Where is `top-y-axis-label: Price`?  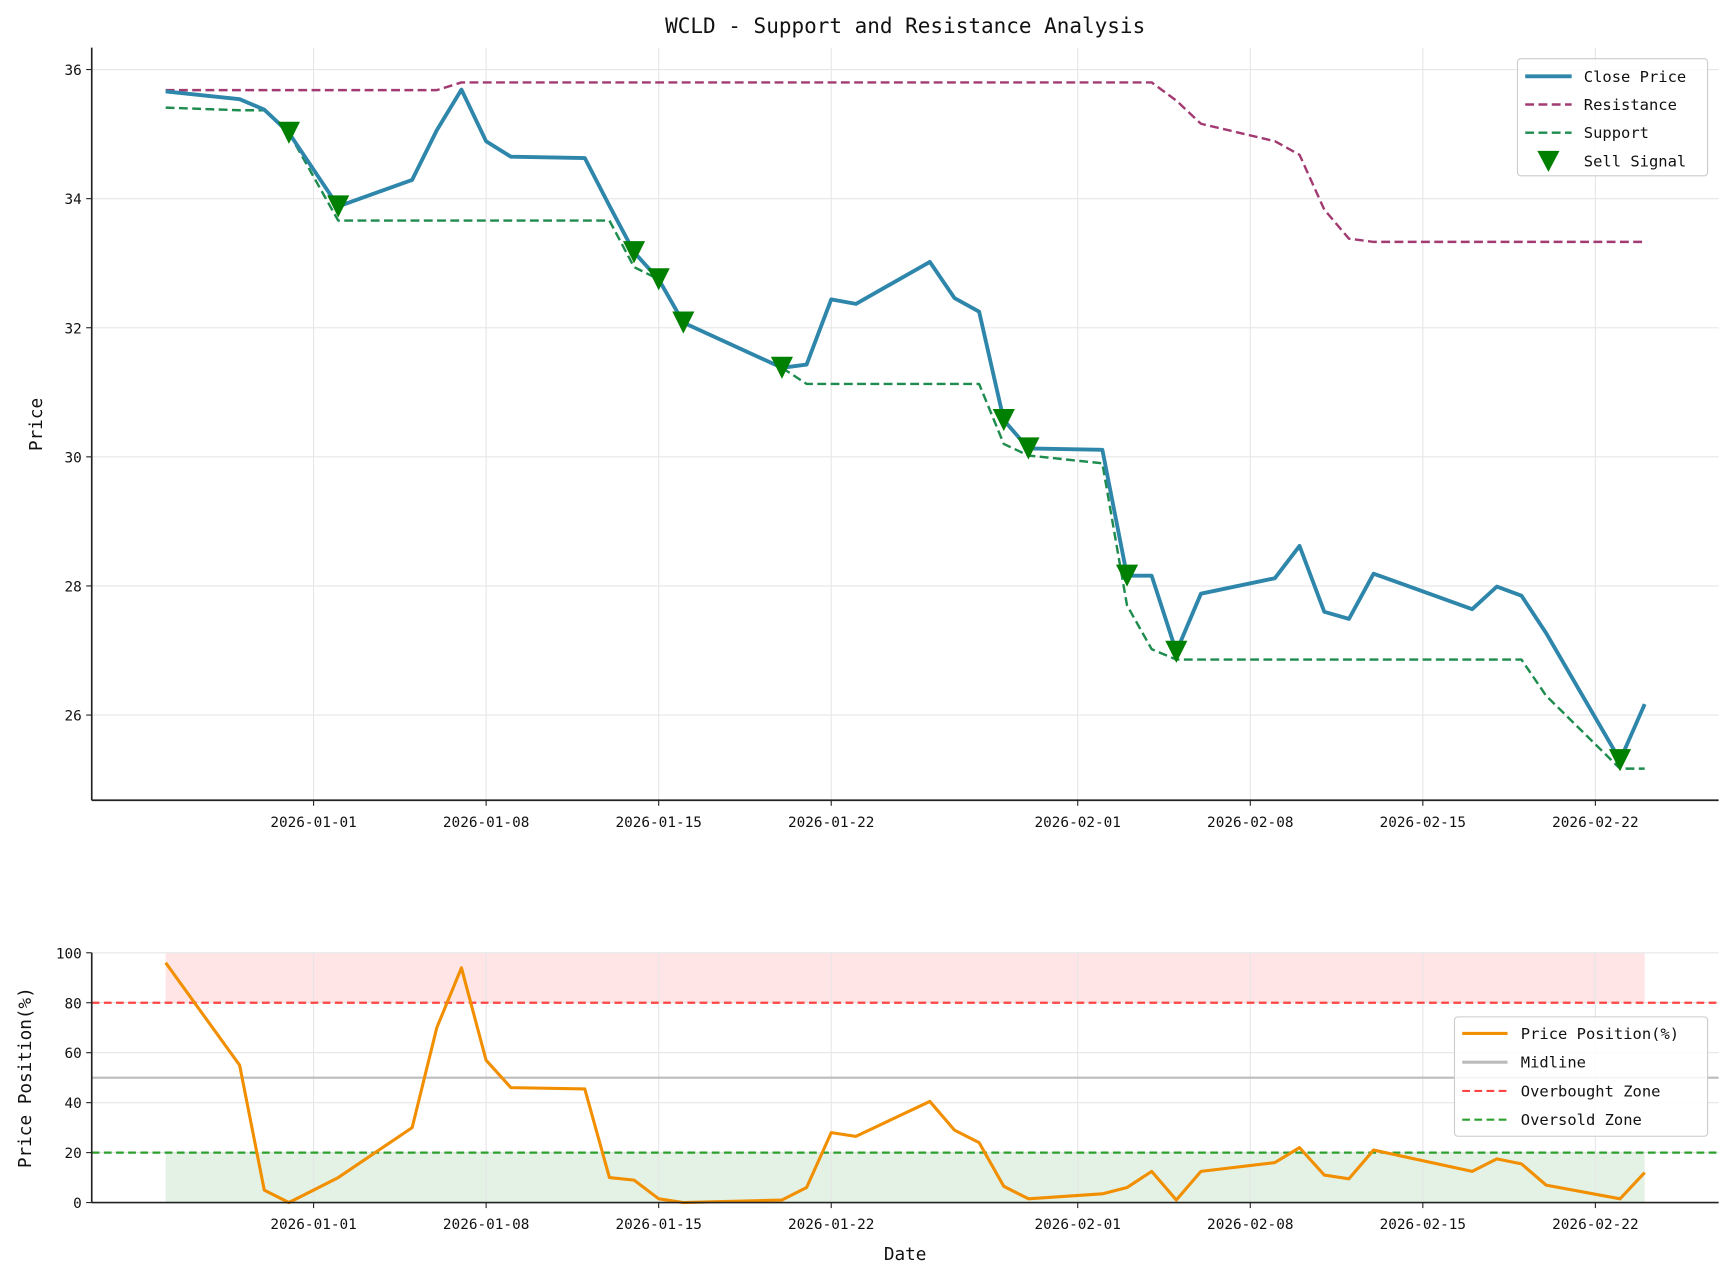 top-y-axis-label: Price is located at coordinates (37, 424).